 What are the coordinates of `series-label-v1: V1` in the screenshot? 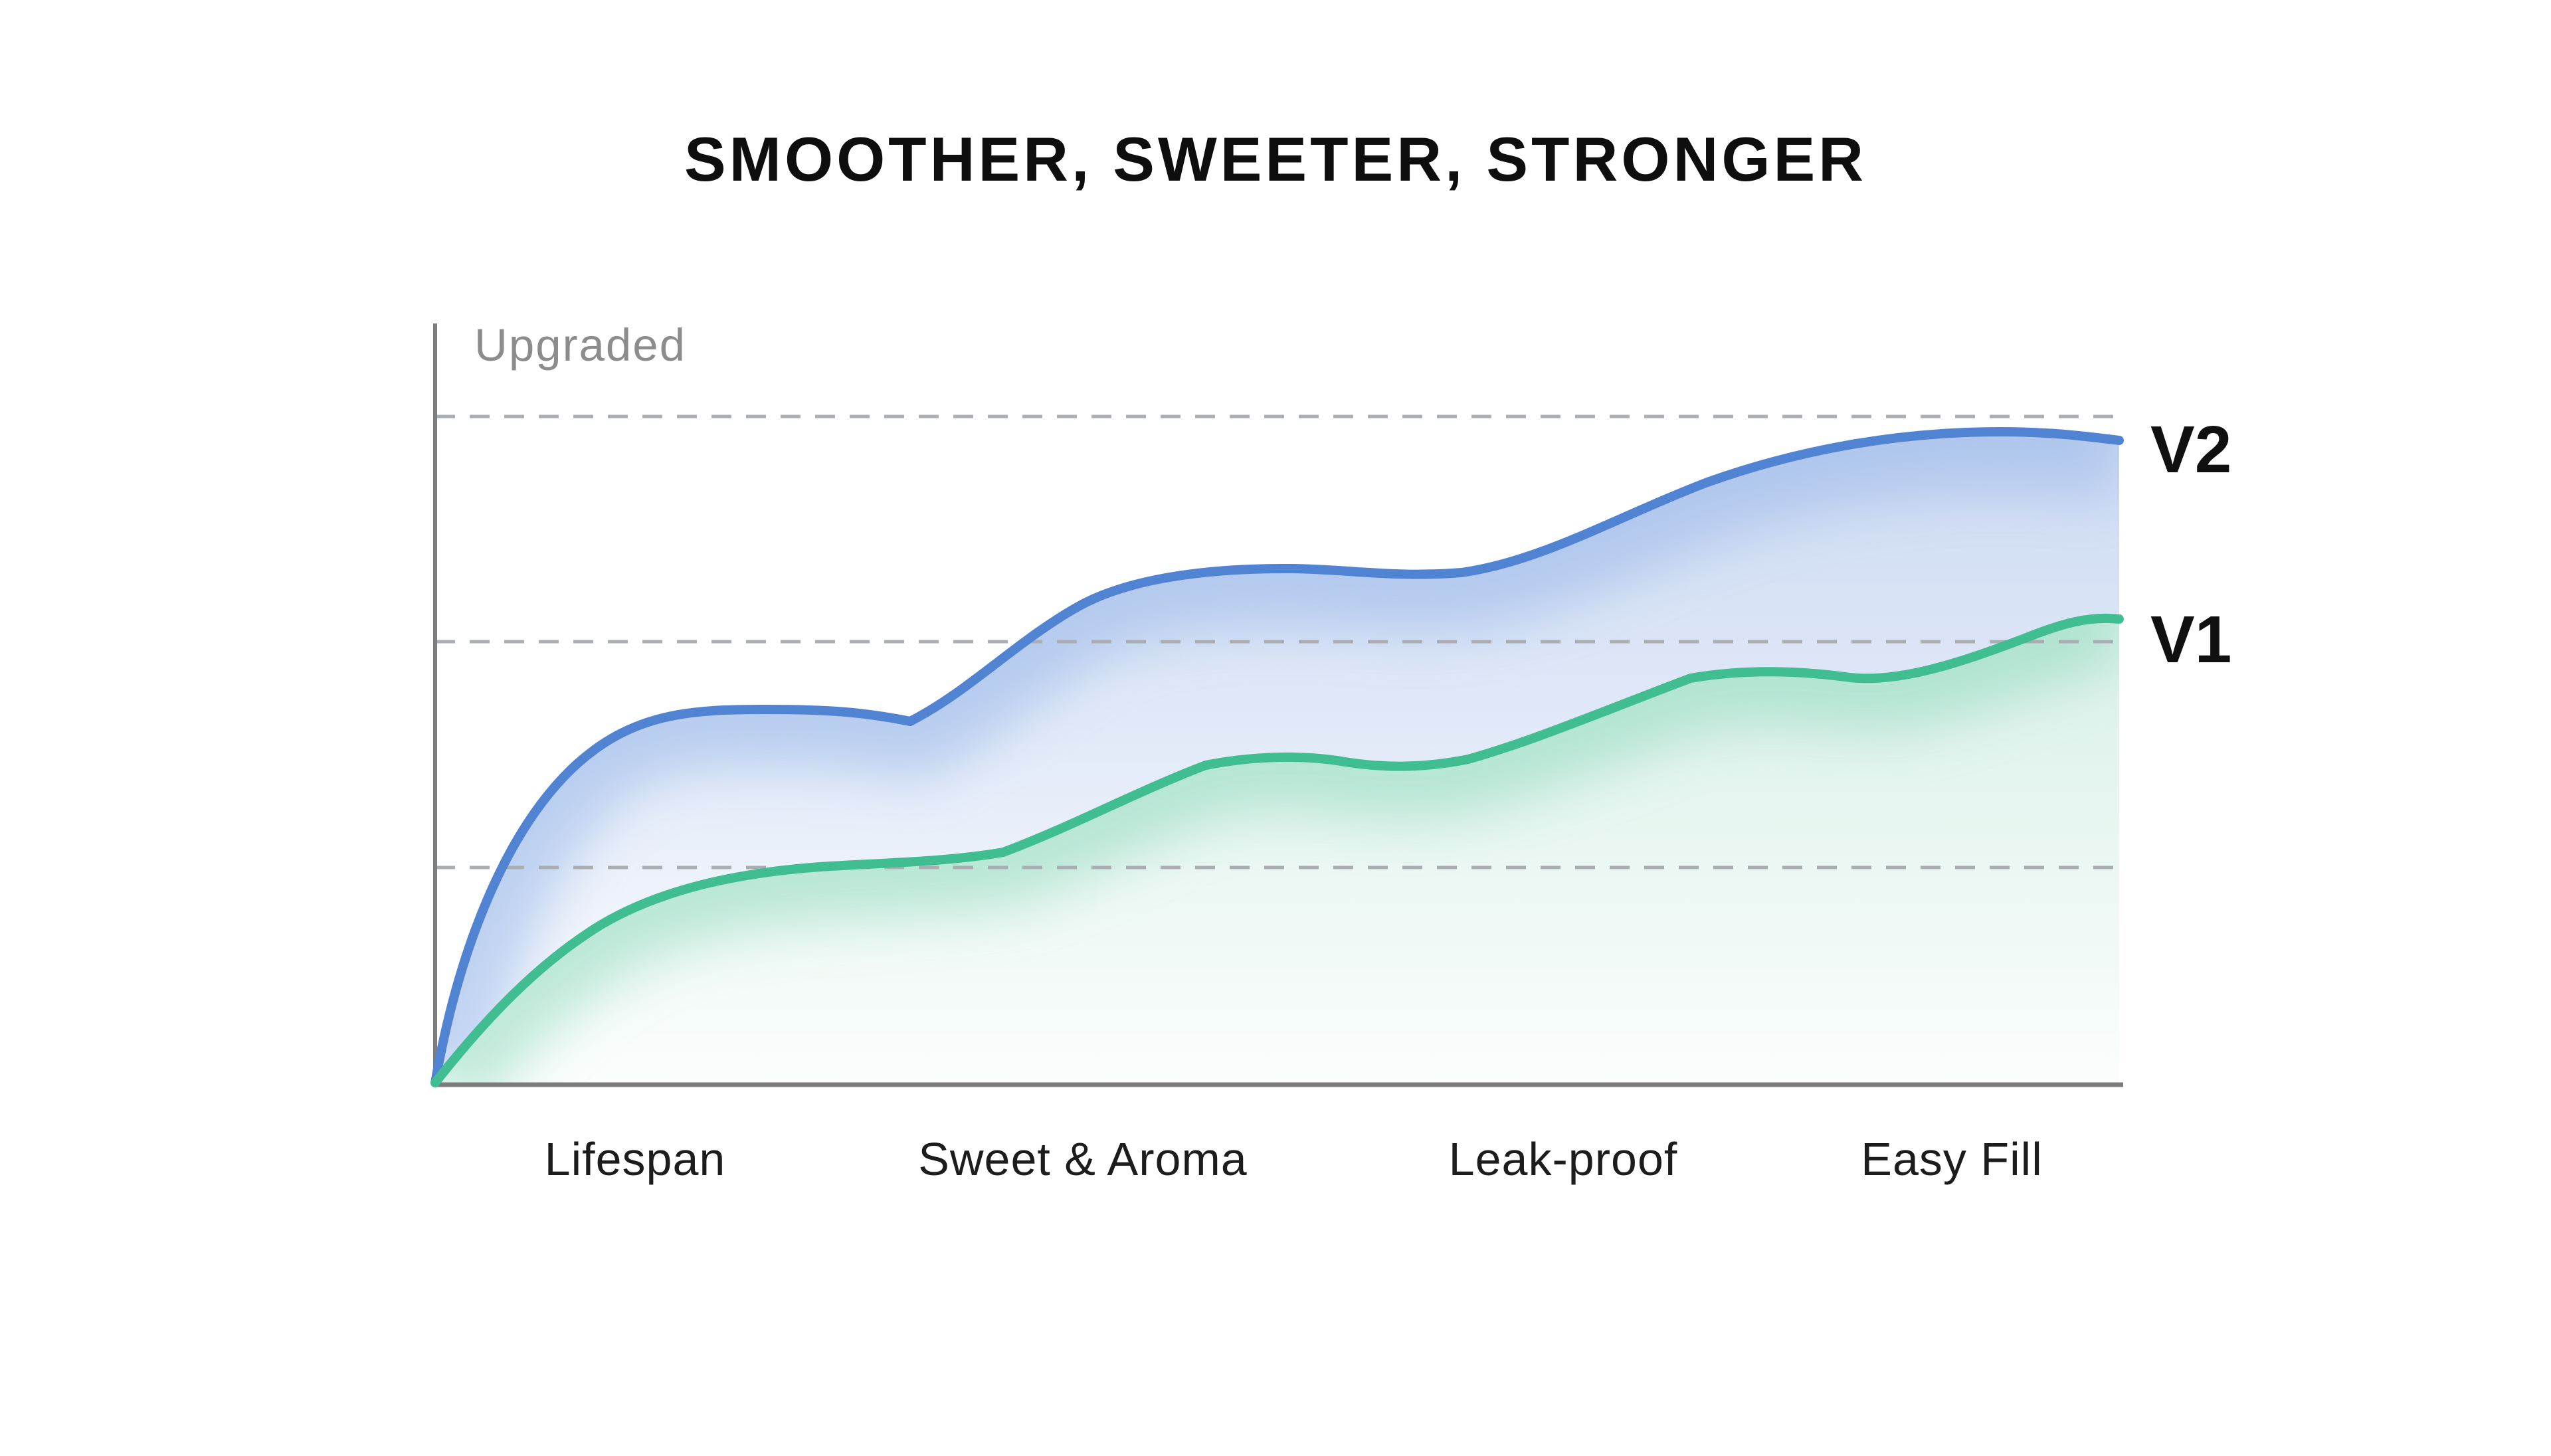 It's located at (2191, 639).